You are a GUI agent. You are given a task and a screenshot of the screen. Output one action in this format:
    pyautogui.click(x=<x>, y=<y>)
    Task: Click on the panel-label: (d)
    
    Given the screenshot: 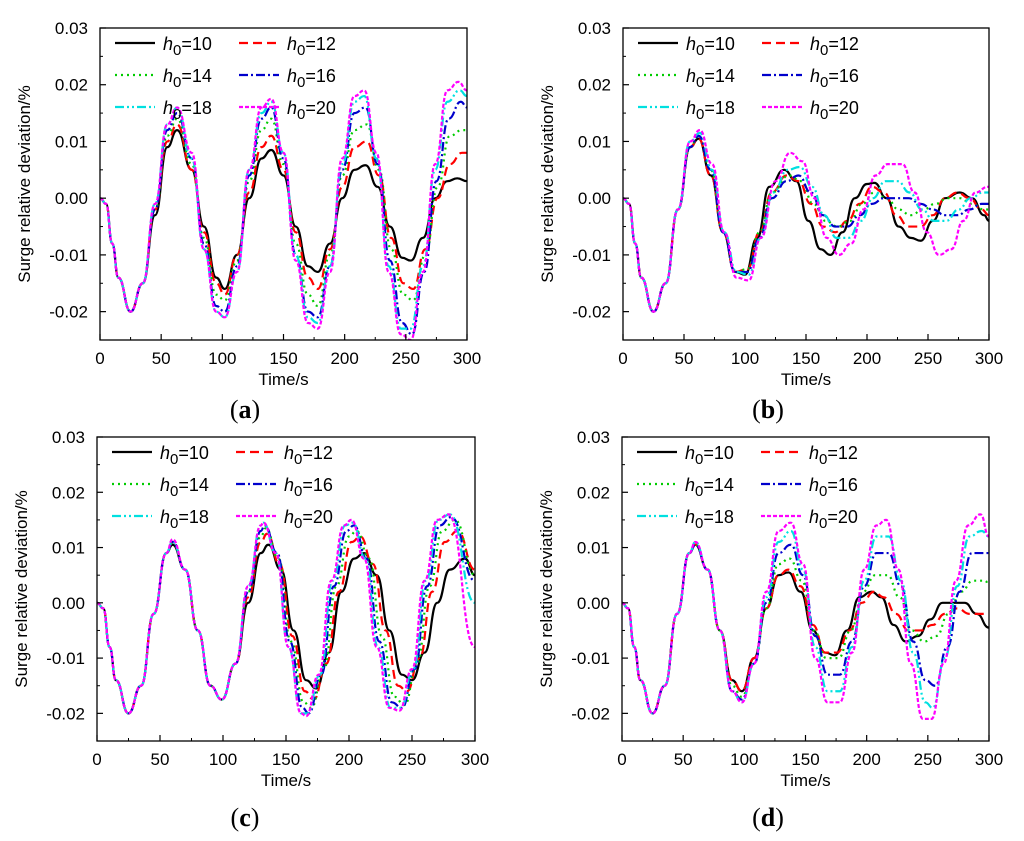 What is the action you would take?
    pyautogui.click(x=768, y=817)
    